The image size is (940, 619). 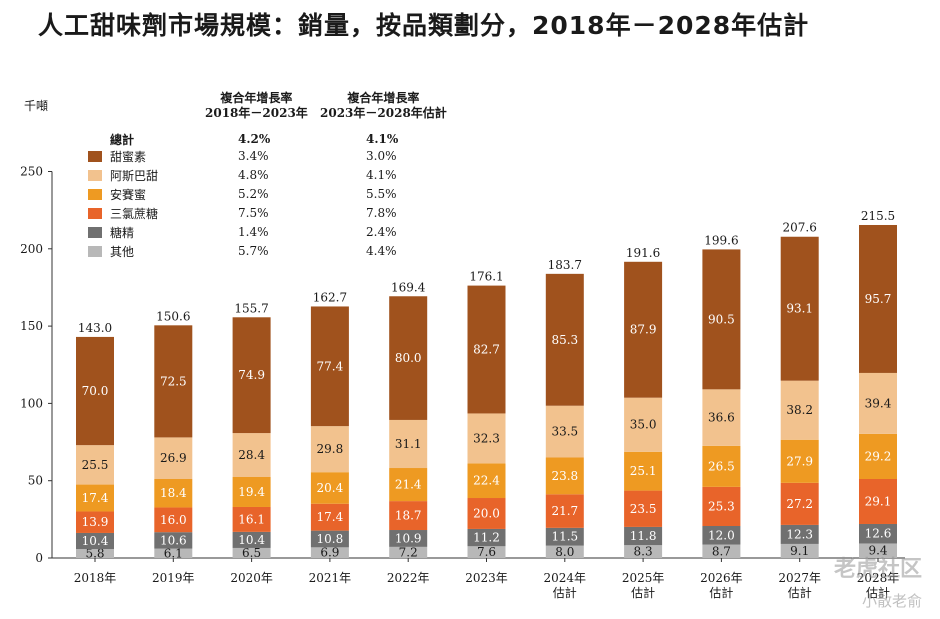 I want to click on cagr-header-2018-2023: 複合年增長率 2018年－2023年, so click(x=256, y=106).